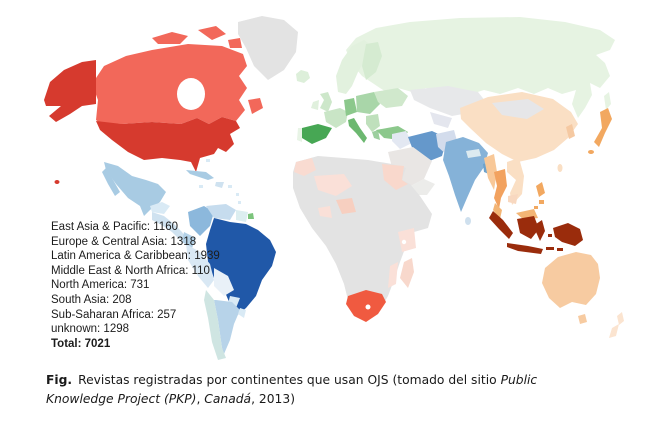 This screenshot has height=434, width=668. I want to click on region-japan, so click(603, 127).